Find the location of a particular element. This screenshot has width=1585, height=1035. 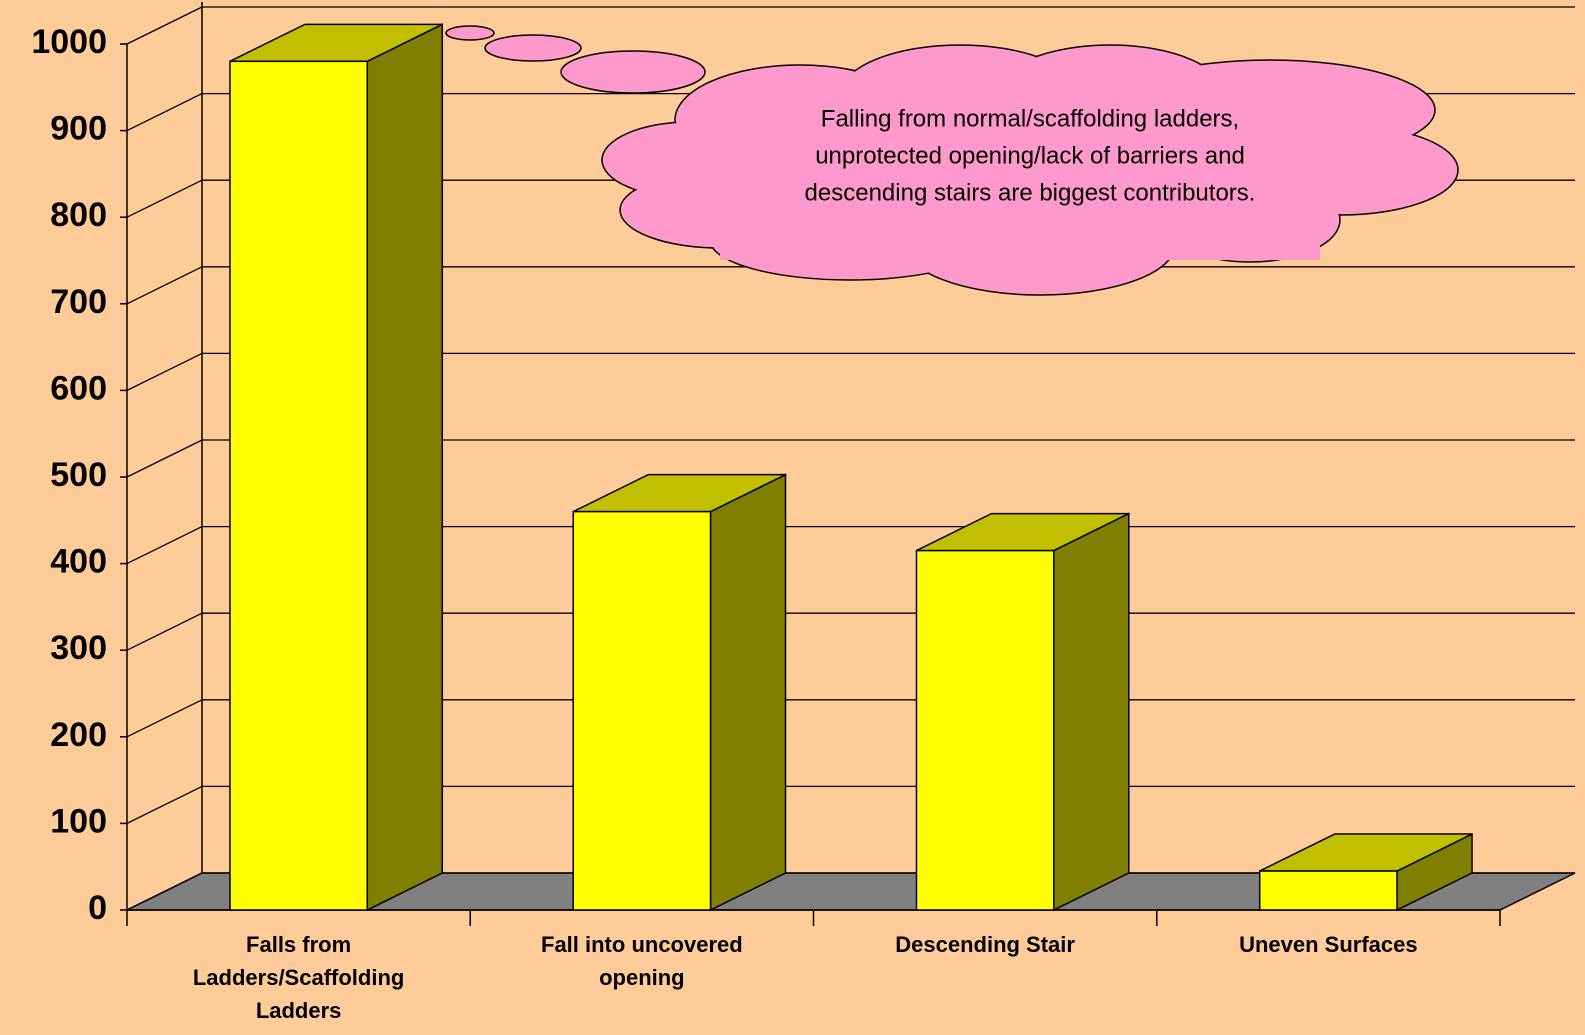

x-tick-label-box: Fall into uncovered opening is located at coordinates (642, 961).